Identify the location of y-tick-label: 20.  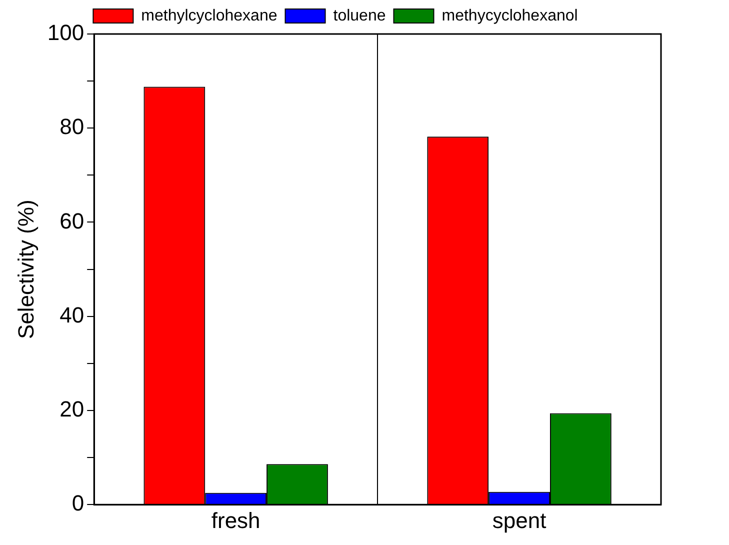
(72, 409).